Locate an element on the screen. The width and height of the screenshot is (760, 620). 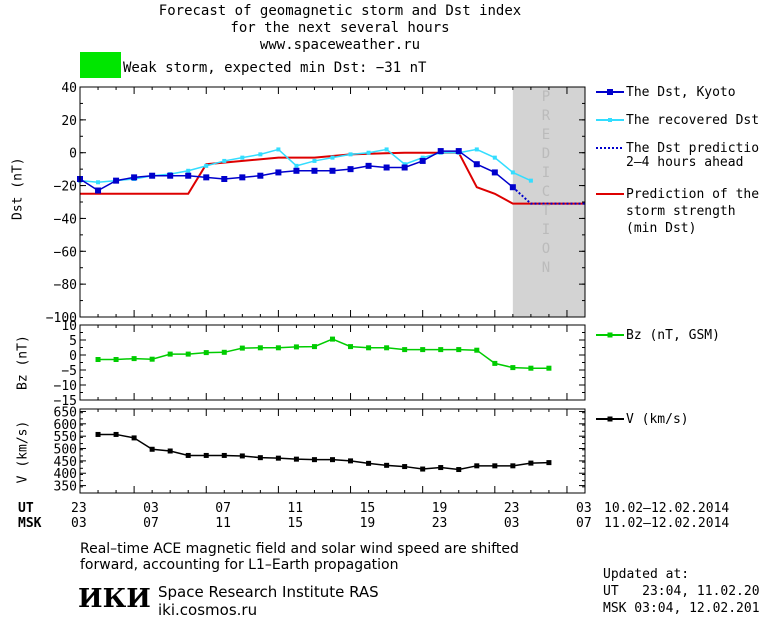
legend-storm-3: (min Dst) is located at coordinates (661, 228).